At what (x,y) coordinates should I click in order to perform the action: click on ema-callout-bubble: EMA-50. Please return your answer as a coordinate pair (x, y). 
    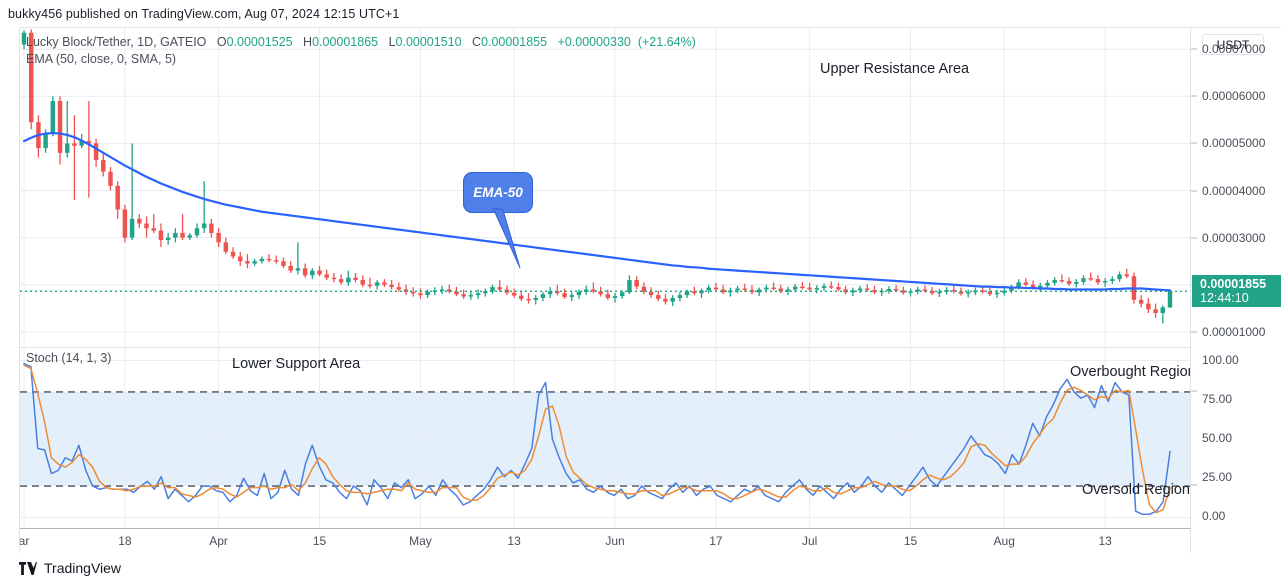
    Looking at the image, I should click on (498, 192).